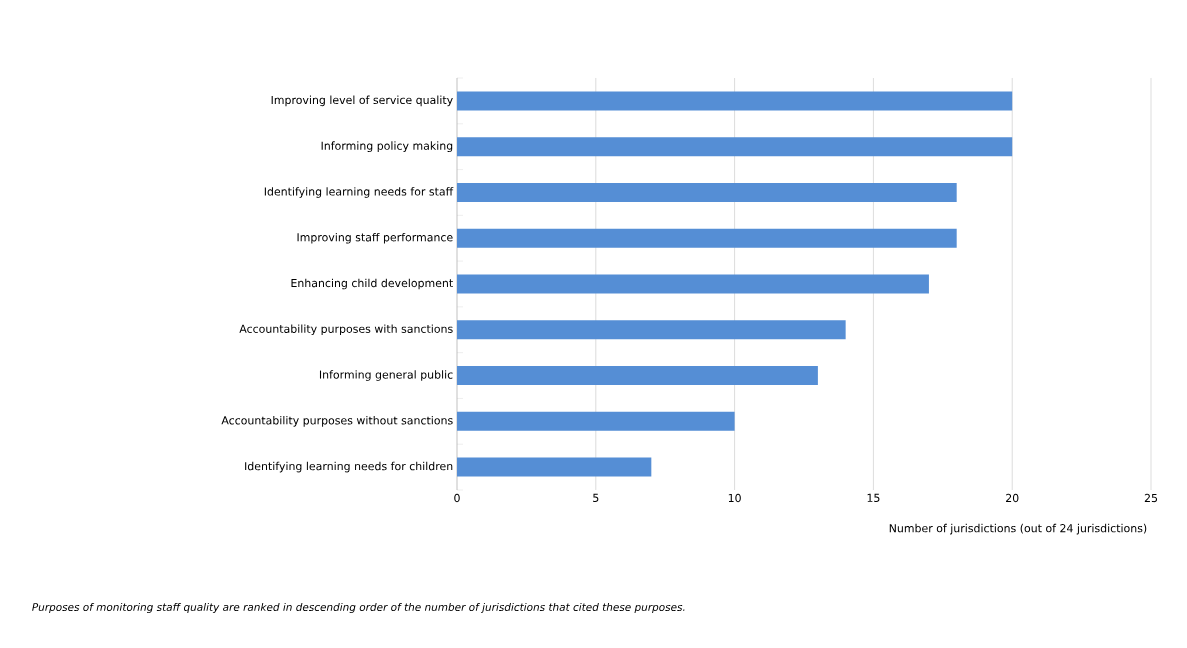 Image resolution: width=1187 pixels, height=648 pixels. I want to click on y-tick-label: Accountability purposes with sanctions, so click(346, 330).